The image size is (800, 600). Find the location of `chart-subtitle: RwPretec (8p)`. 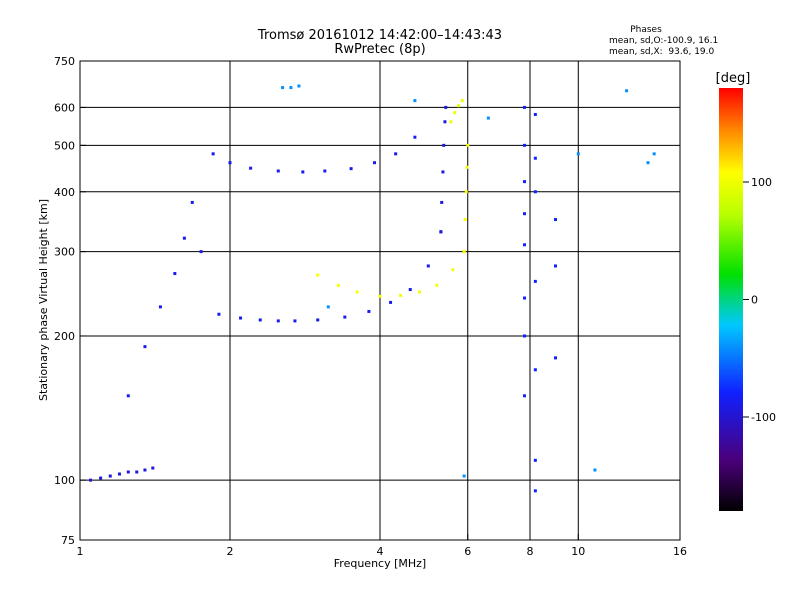

chart-subtitle: RwPretec (8p) is located at coordinates (379, 49).